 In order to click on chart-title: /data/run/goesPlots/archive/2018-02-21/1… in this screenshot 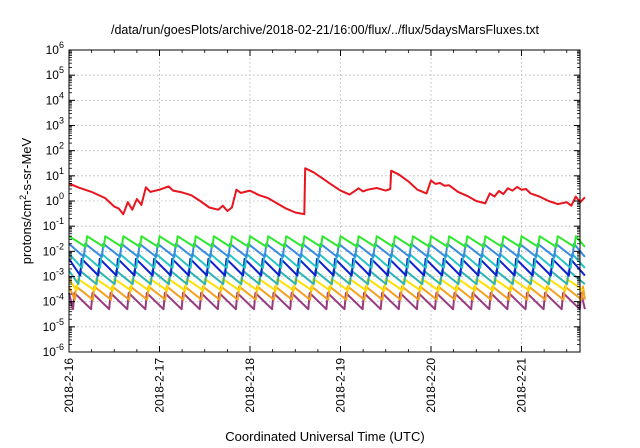, I will do `click(325, 30)`.